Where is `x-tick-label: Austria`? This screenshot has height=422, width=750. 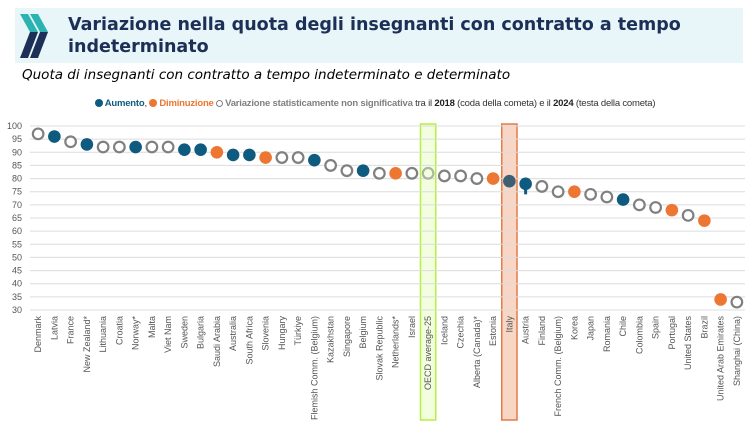 x-tick-label: Austria is located at coordinates (526, 330).